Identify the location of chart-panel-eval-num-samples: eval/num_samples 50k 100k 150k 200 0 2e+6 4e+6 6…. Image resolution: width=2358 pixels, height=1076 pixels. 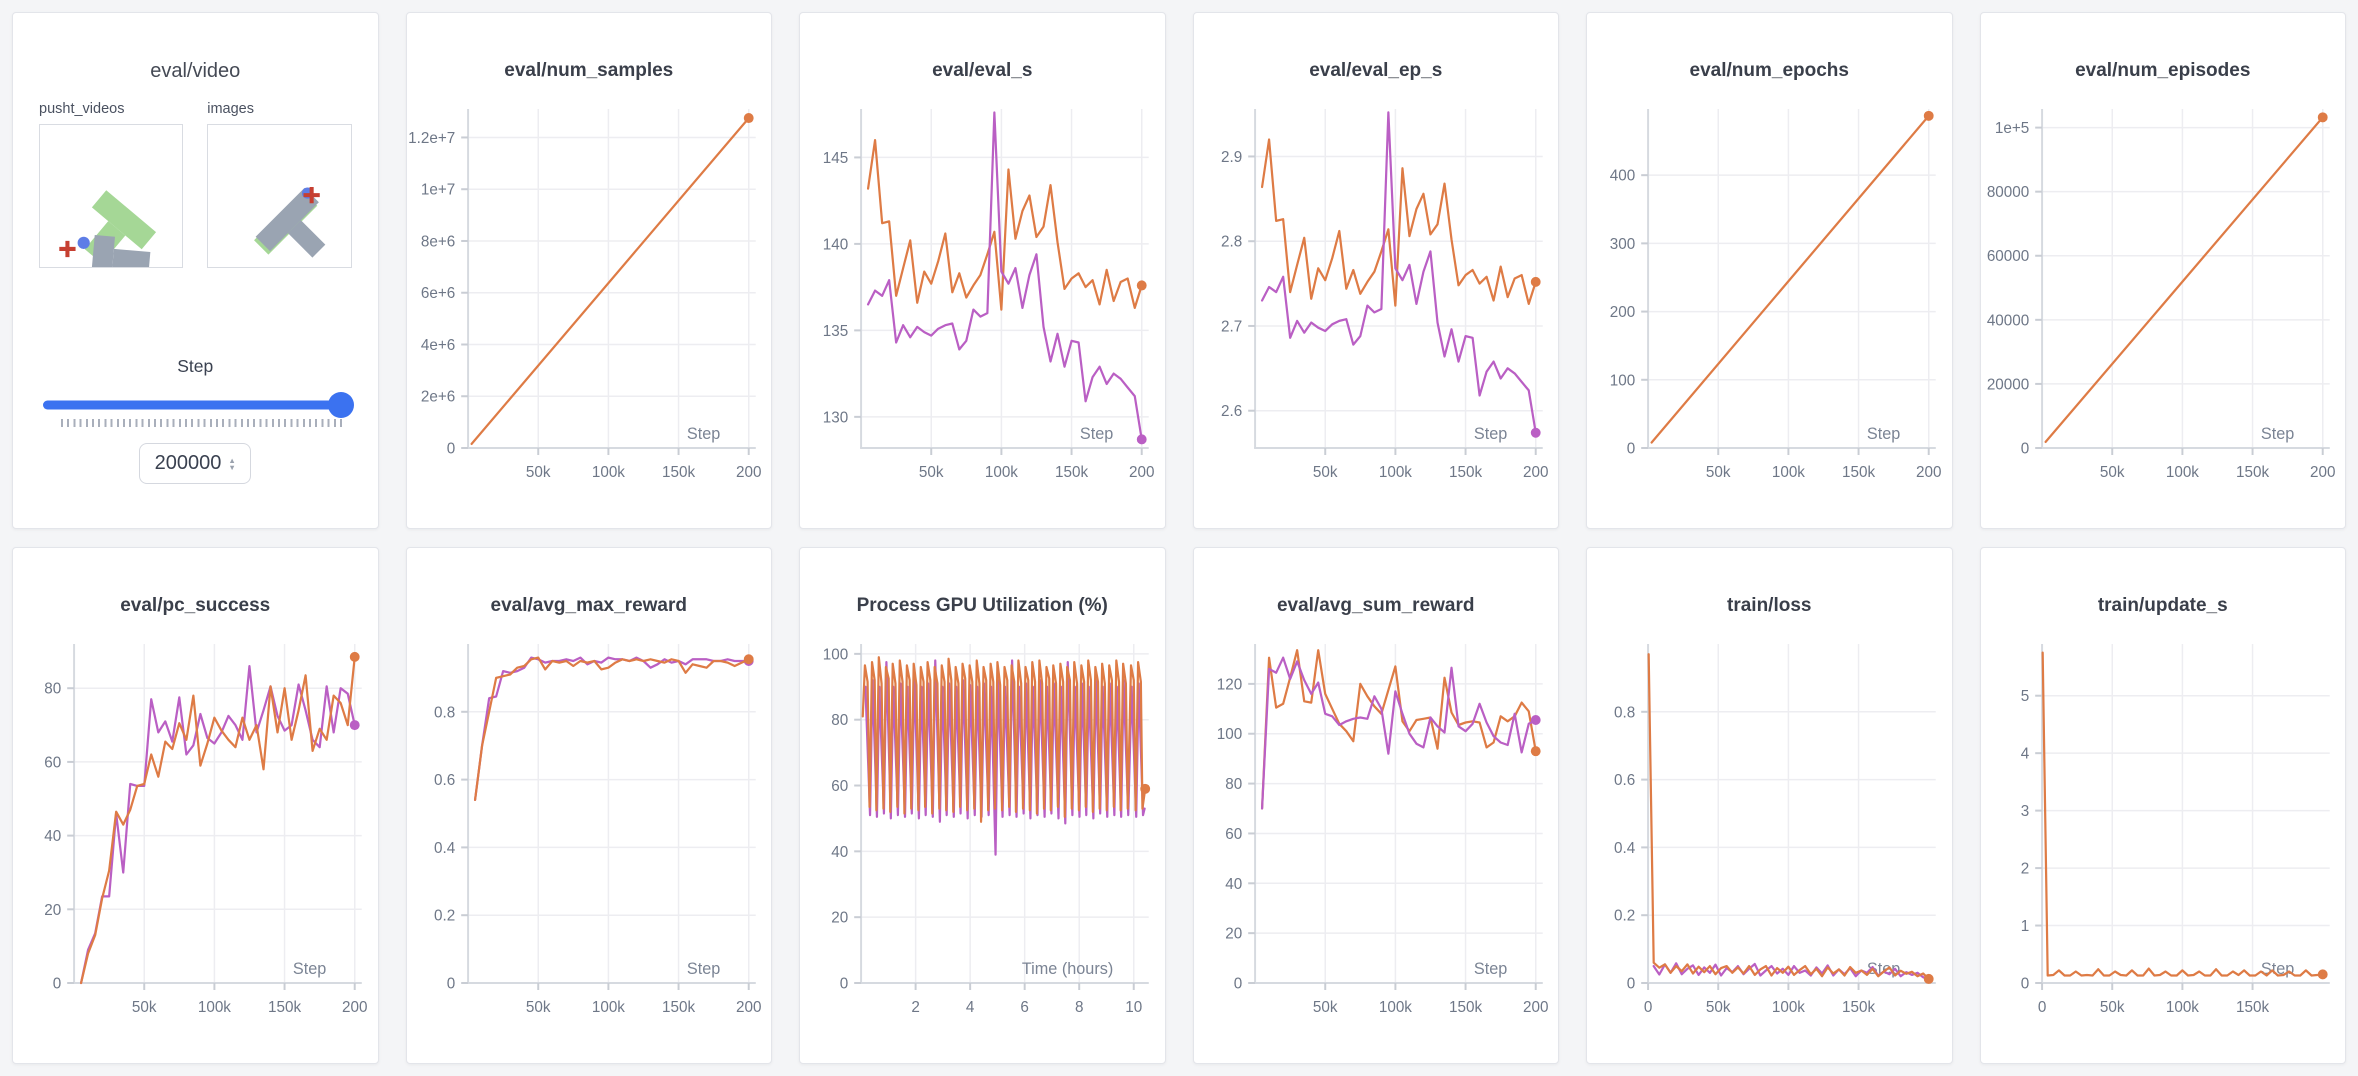
(588, 270).